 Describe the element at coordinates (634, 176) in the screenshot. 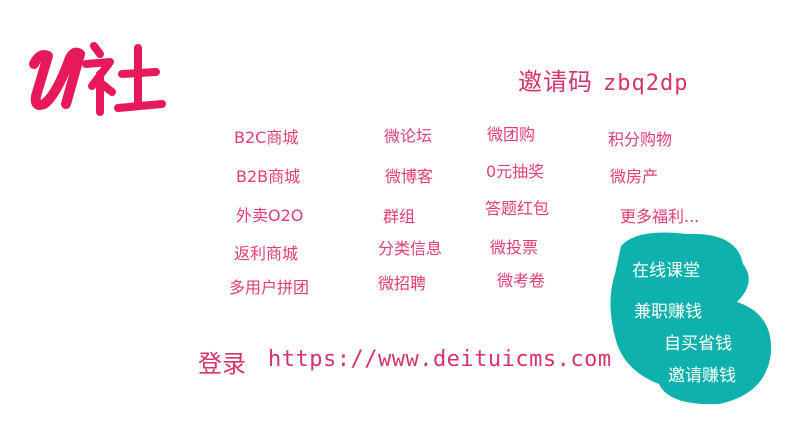

I see `feature-wei-realestate: 微房产` at that location.